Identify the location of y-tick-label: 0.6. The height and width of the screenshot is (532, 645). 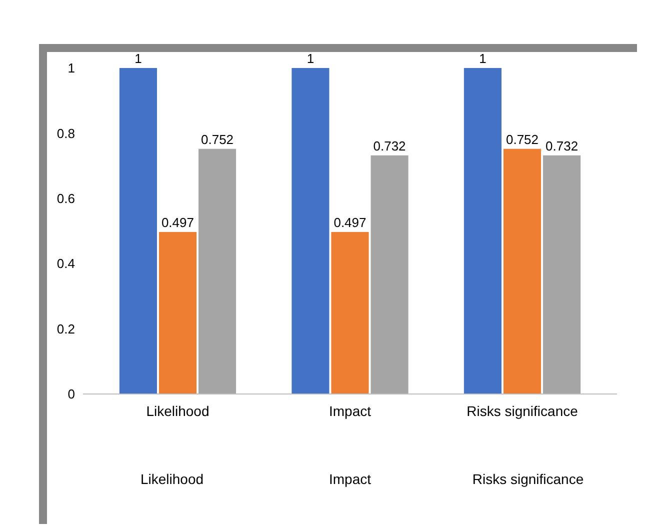
(65, 198).